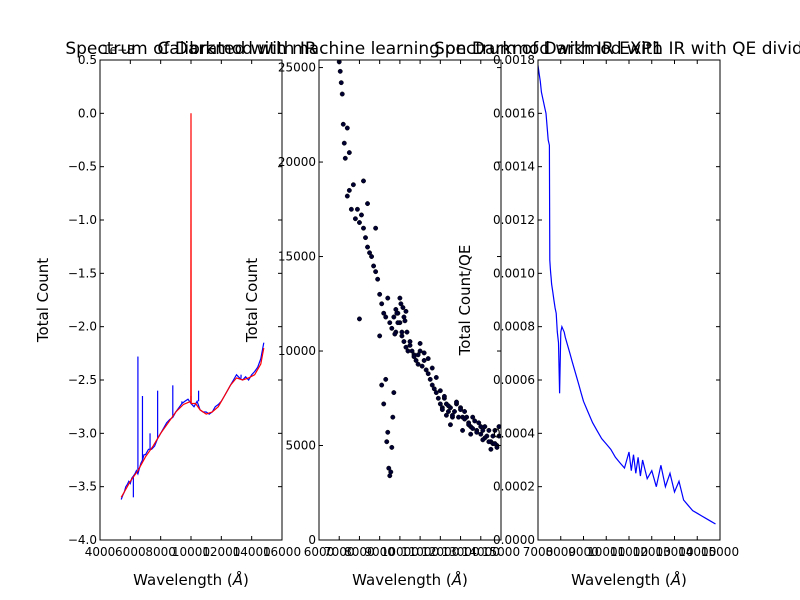  I want to click on y-tick-label: 0.0012, so click(514, 220).